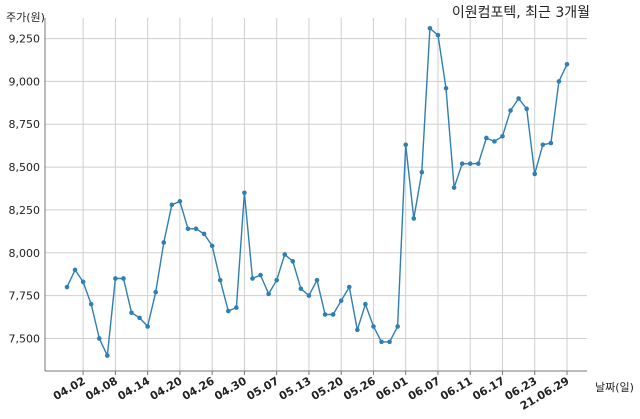 This screenshot has width=640, height=419. I want to click on x-tick-label: 04.26, so click(198, 388).